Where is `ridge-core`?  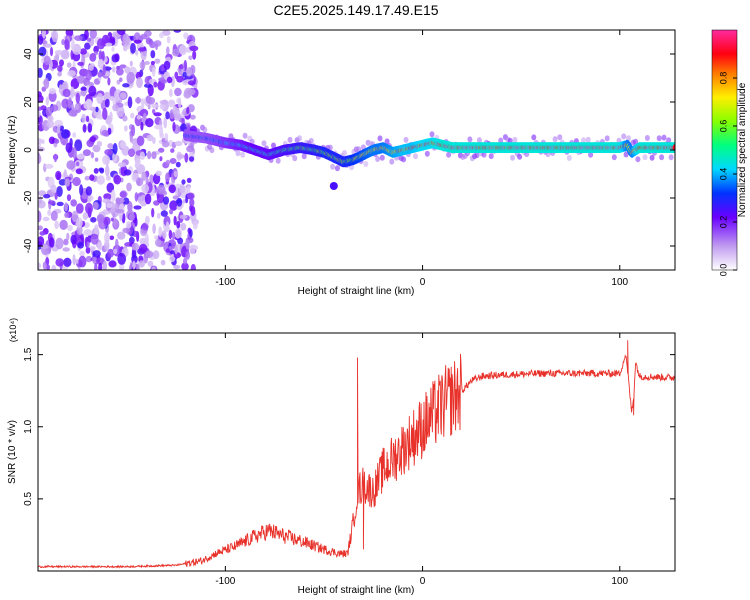 ridge-core is located at coordinates (673, 147).